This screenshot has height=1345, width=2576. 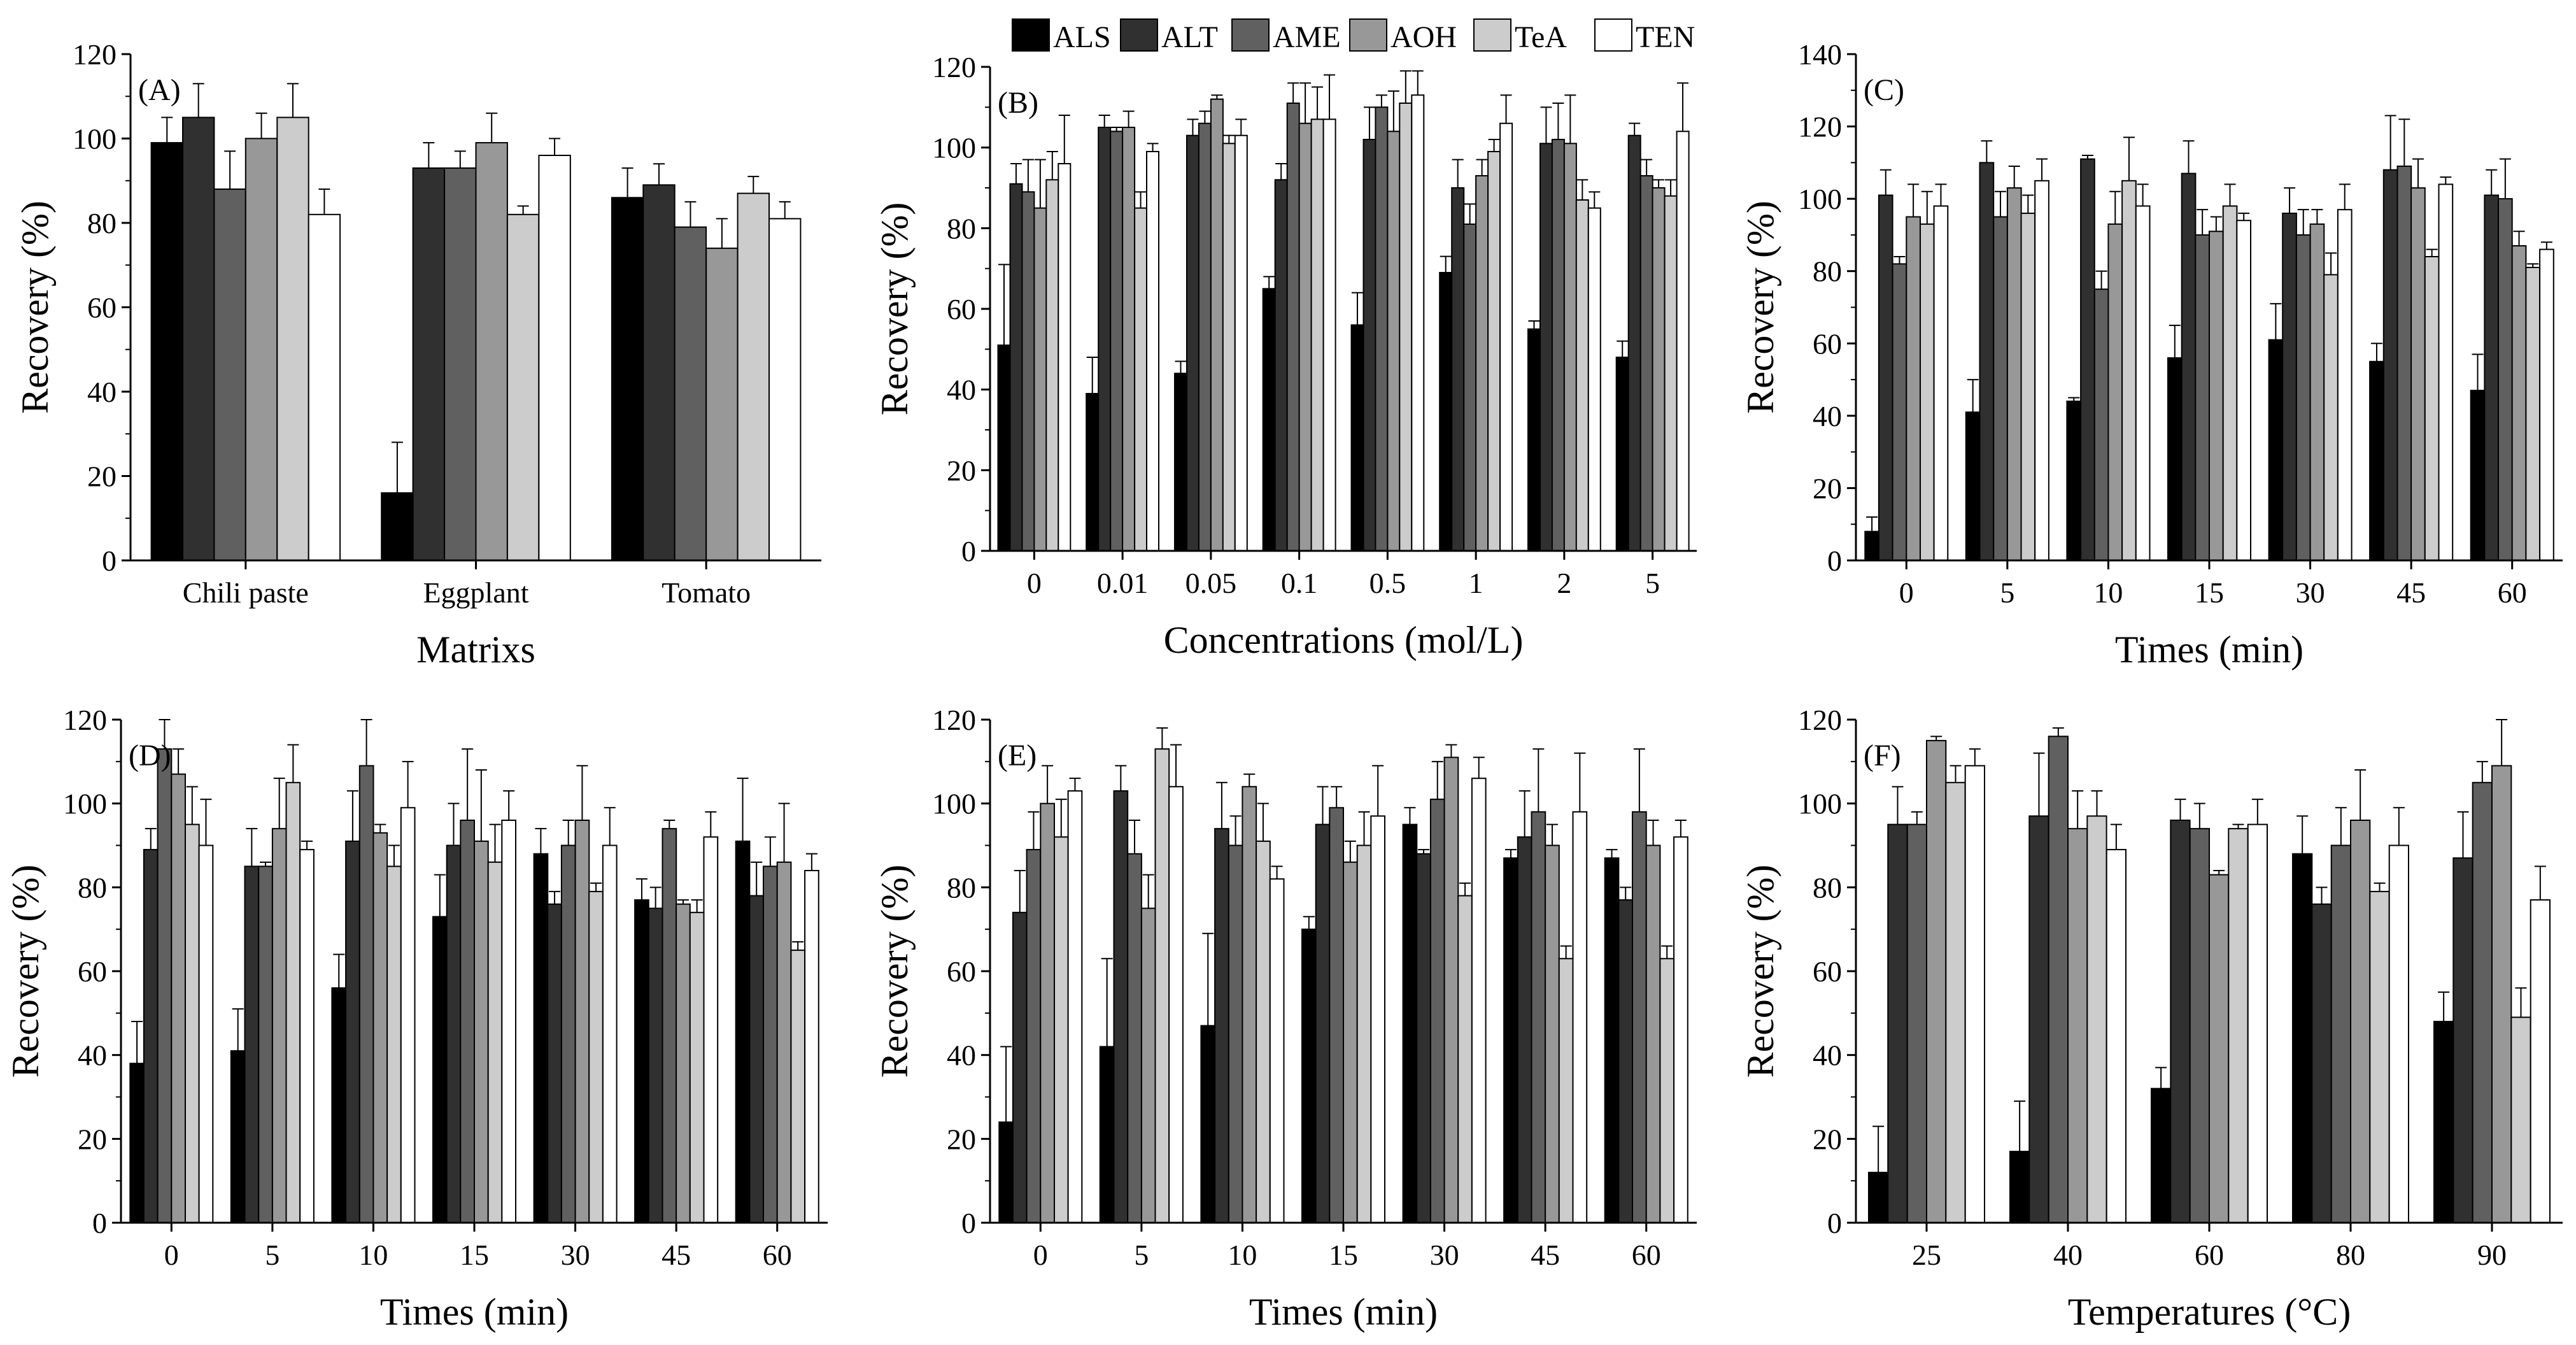 What do you see at coordinates (1492, 35) in the screenshot?
I see `legend-swatch` at bounding box center [1492, 35].